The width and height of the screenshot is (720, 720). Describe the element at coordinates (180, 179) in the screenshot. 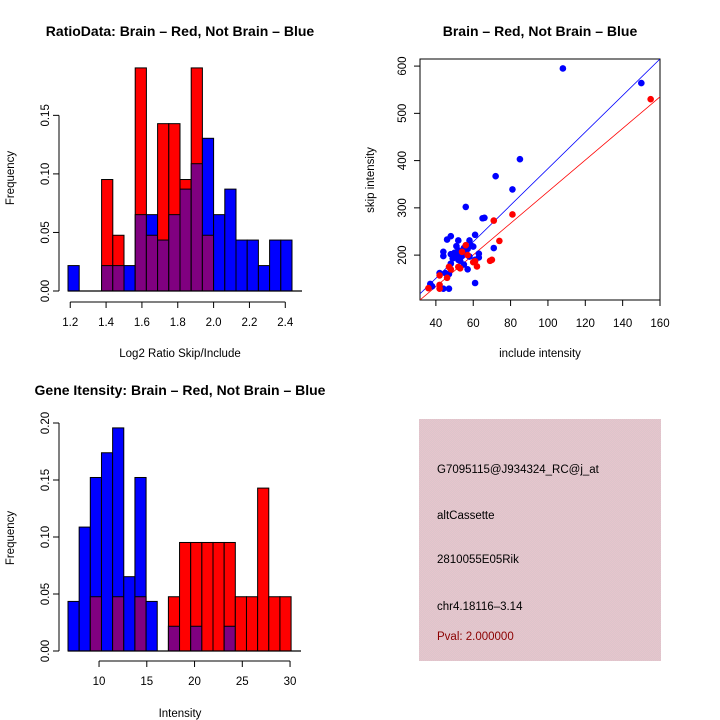

I see `ratio-histogram-bars` at that location.